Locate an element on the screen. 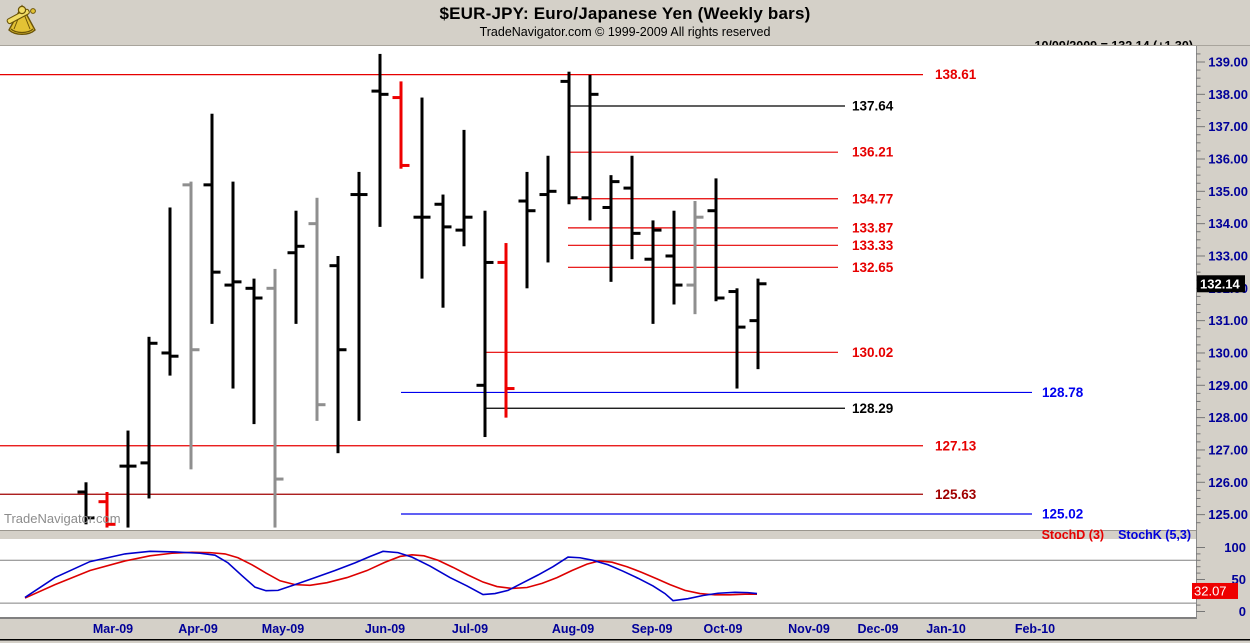 This screenshot has height=643, width=1250. price-axis-label: 125.00 is located at coordinates (1228, 514).